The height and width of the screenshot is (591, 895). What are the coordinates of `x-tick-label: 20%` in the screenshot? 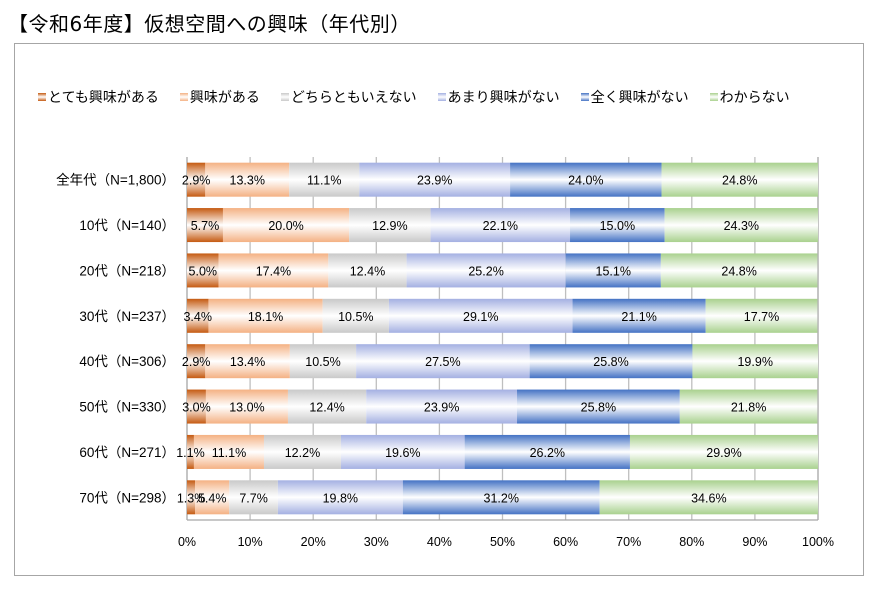 It's located at (313, 542).